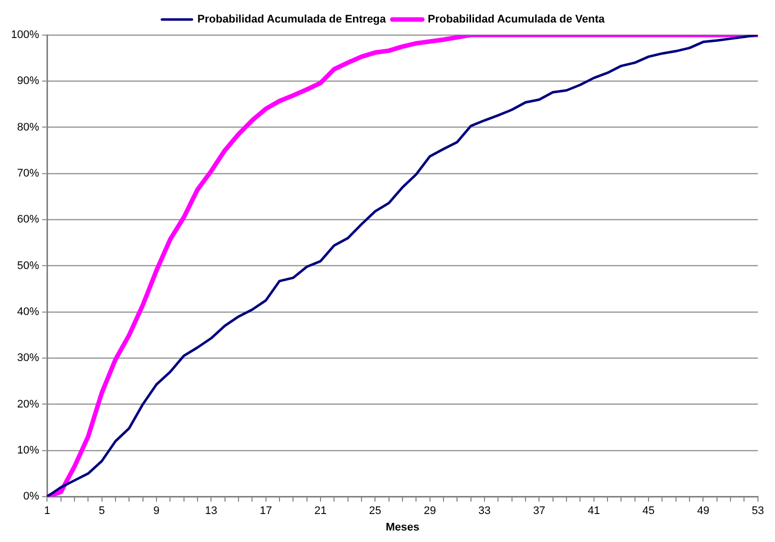 Image resolution: width=775 pixels, height=542 pixels. Describe the element at coordinates (47, 511) in the screenshot. I see `x-tick-label: 1` at that location.